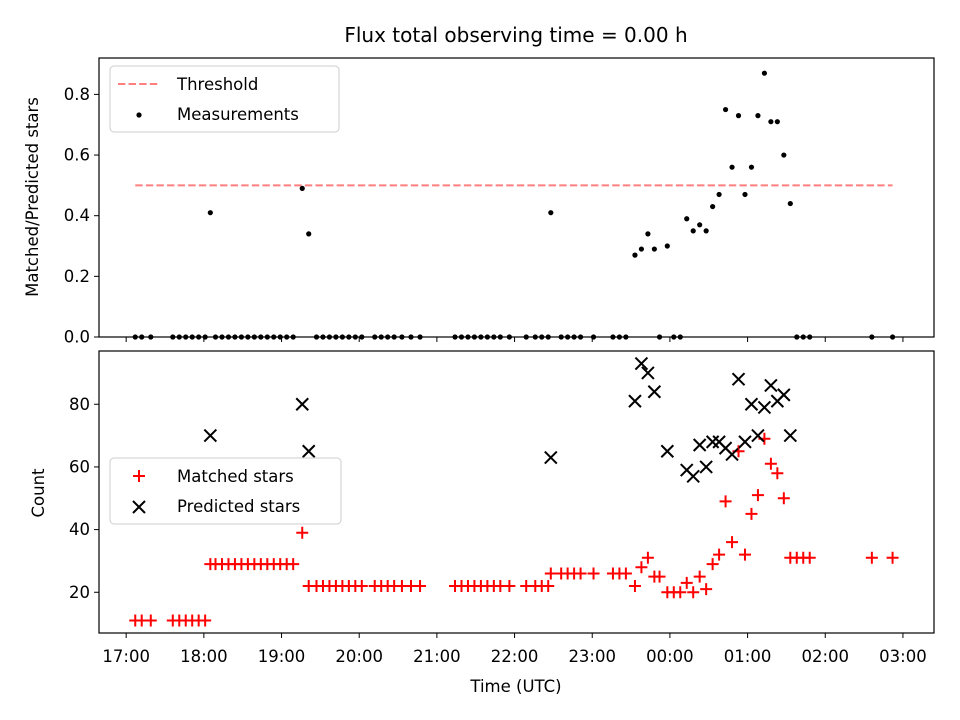  Describe the element at coordinates (79, 404) in the screenshot. I see `count-y-tick-label: 80` at that location.